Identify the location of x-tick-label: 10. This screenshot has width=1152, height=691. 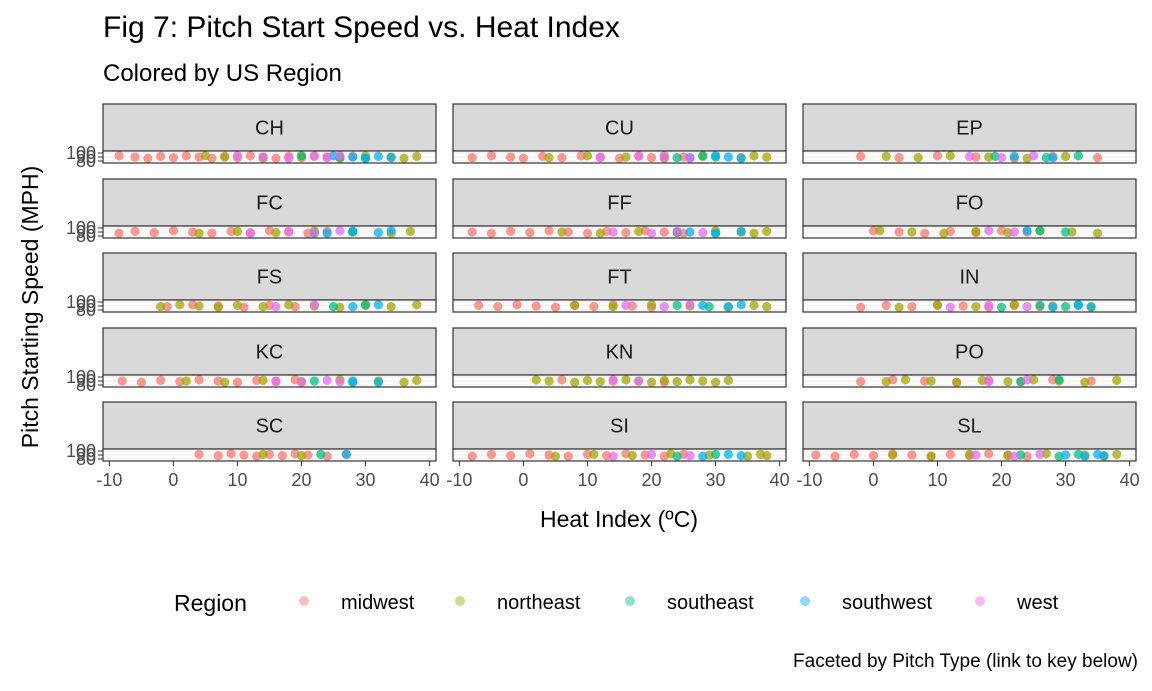
(237, 480).